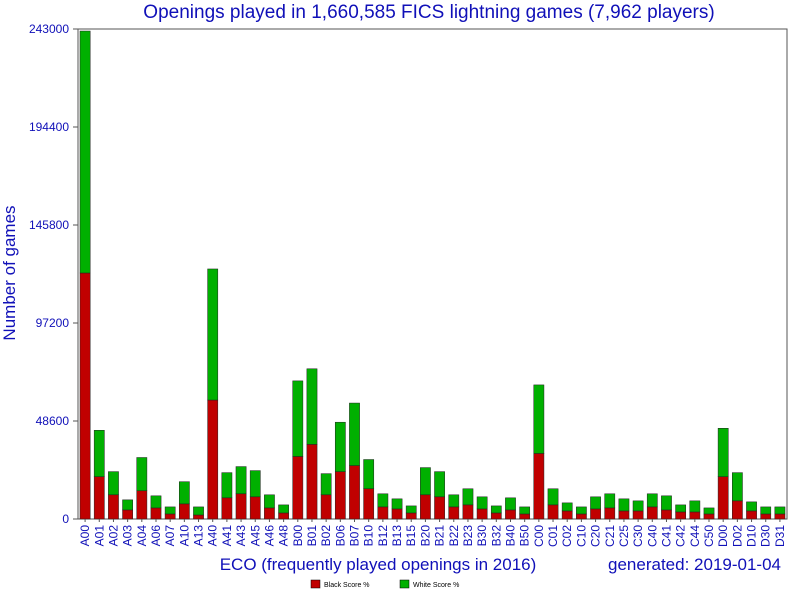 This screenshot has width=790, height=590. Describe the element at coordinates (752, 536) in the screenshot. I see `x-tick-label-d10: D10` at that location.